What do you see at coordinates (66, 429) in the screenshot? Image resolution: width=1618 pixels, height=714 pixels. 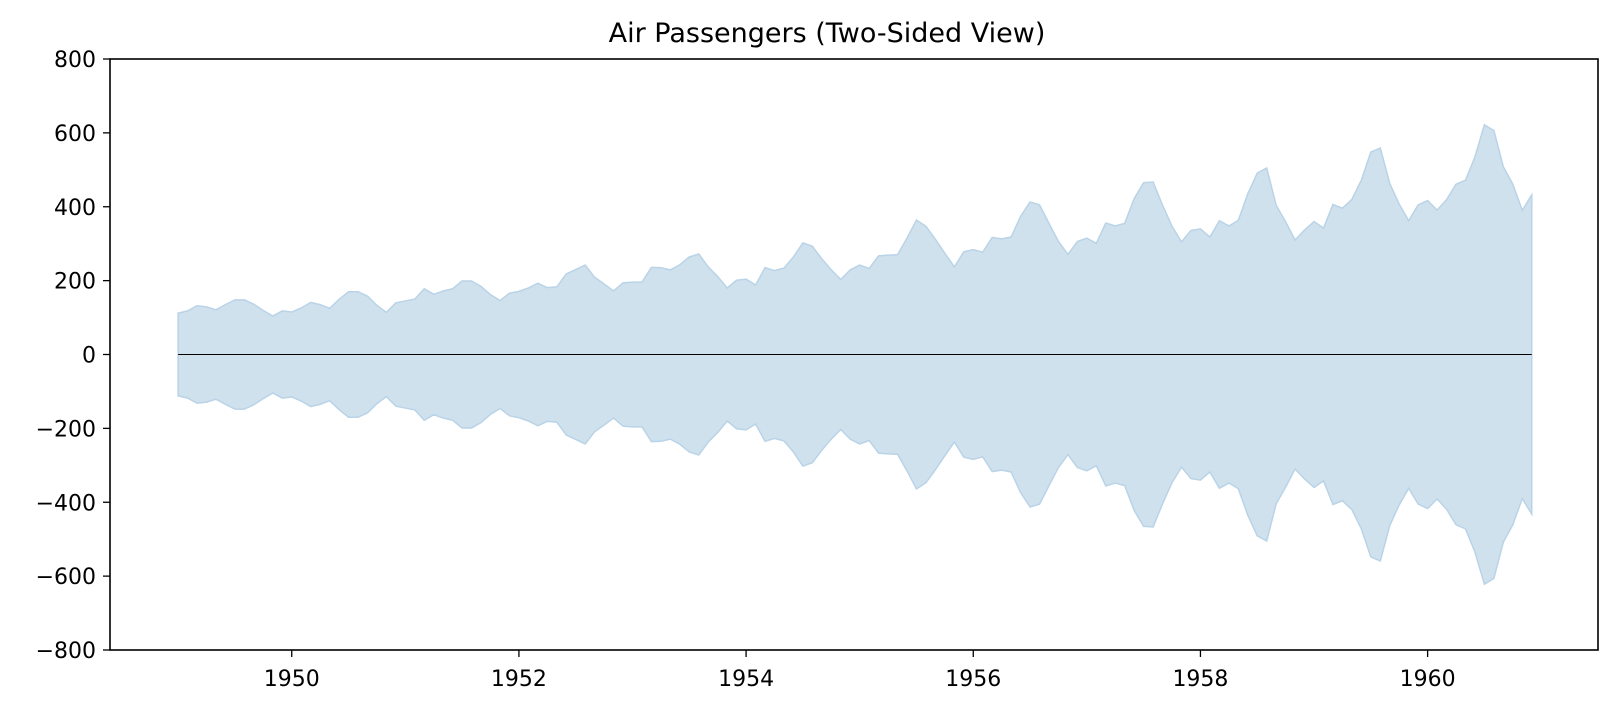 I see `y-tick-label: −200` at bounding box center [66, 429].